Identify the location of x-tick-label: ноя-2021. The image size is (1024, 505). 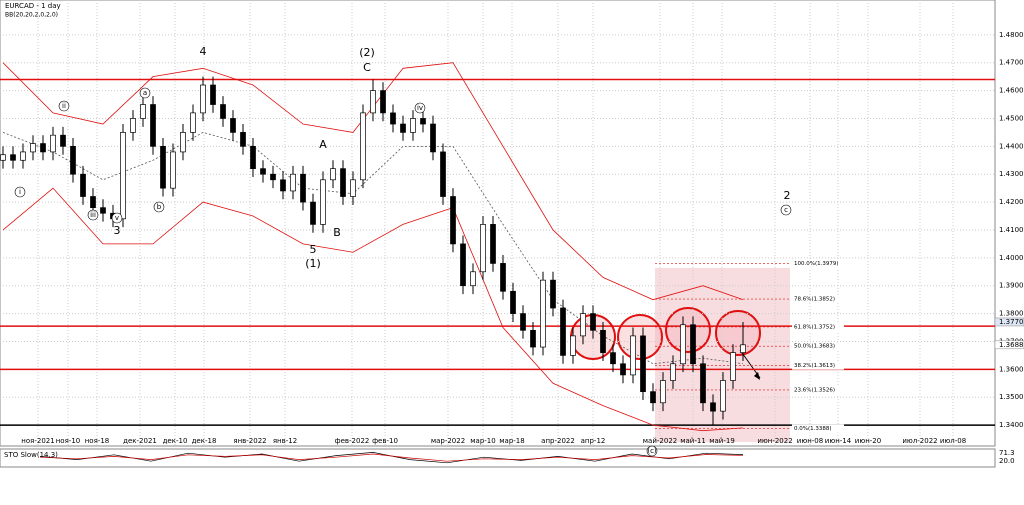
(37, 441).